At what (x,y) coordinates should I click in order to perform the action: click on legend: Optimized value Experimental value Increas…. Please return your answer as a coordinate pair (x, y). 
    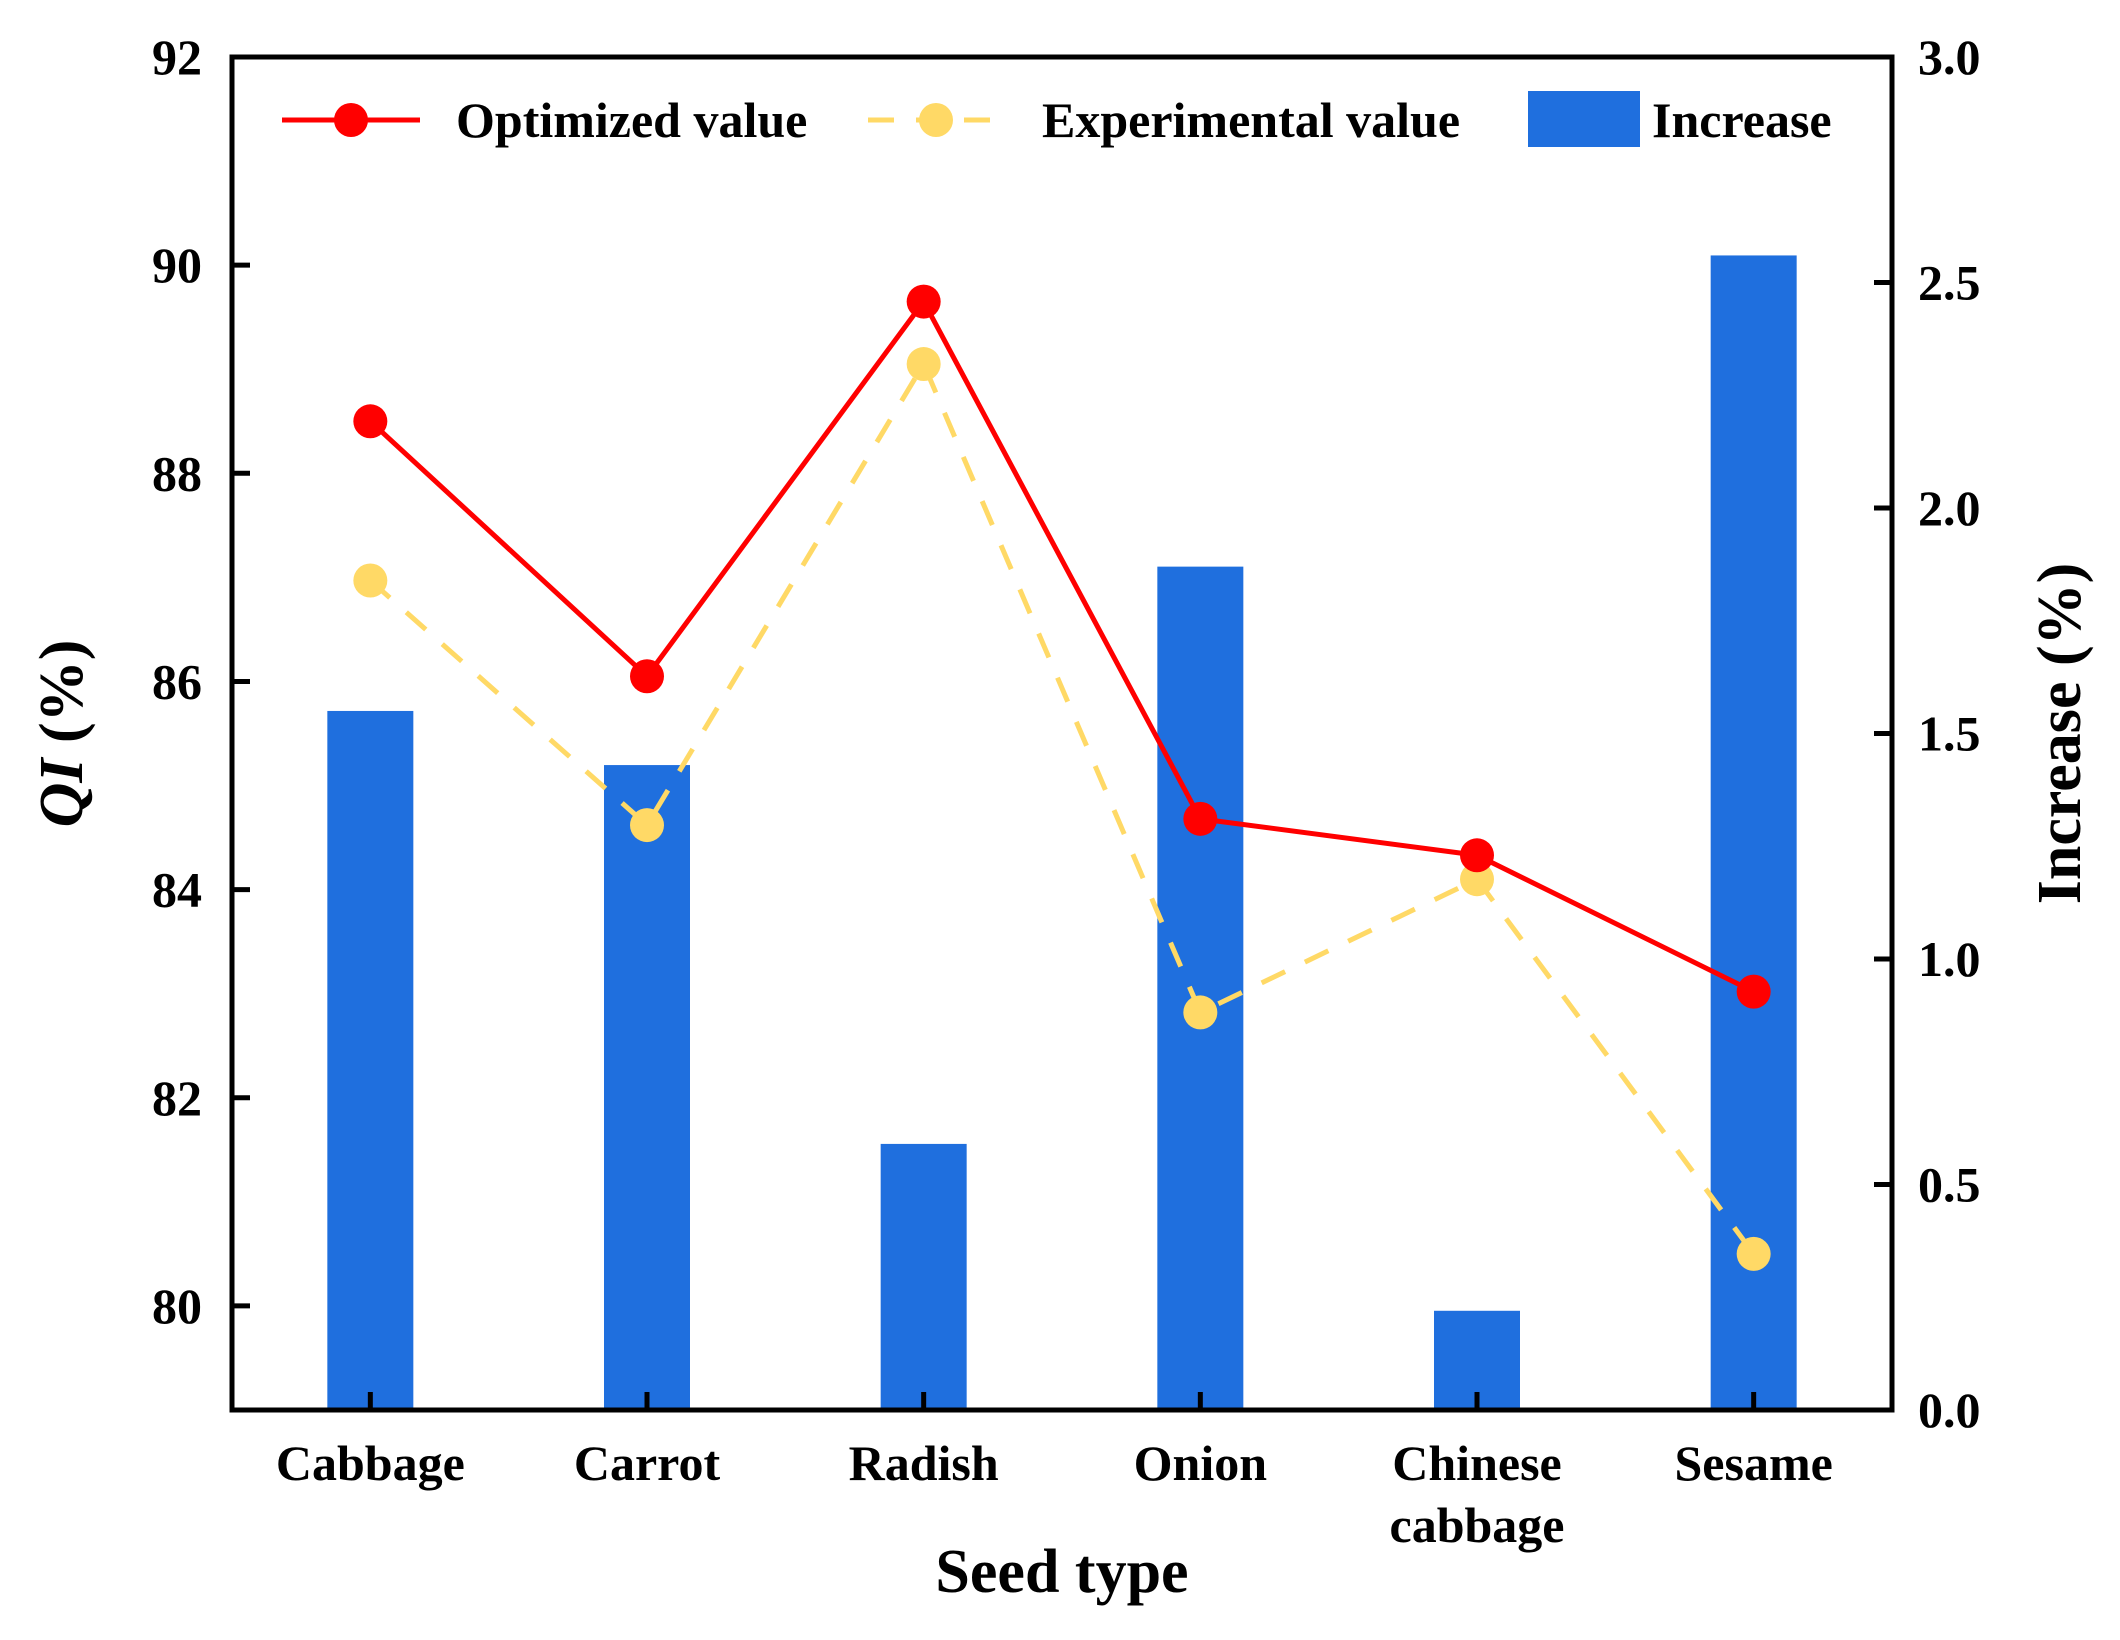
    Looking at the image, I should click on (1057, 119).